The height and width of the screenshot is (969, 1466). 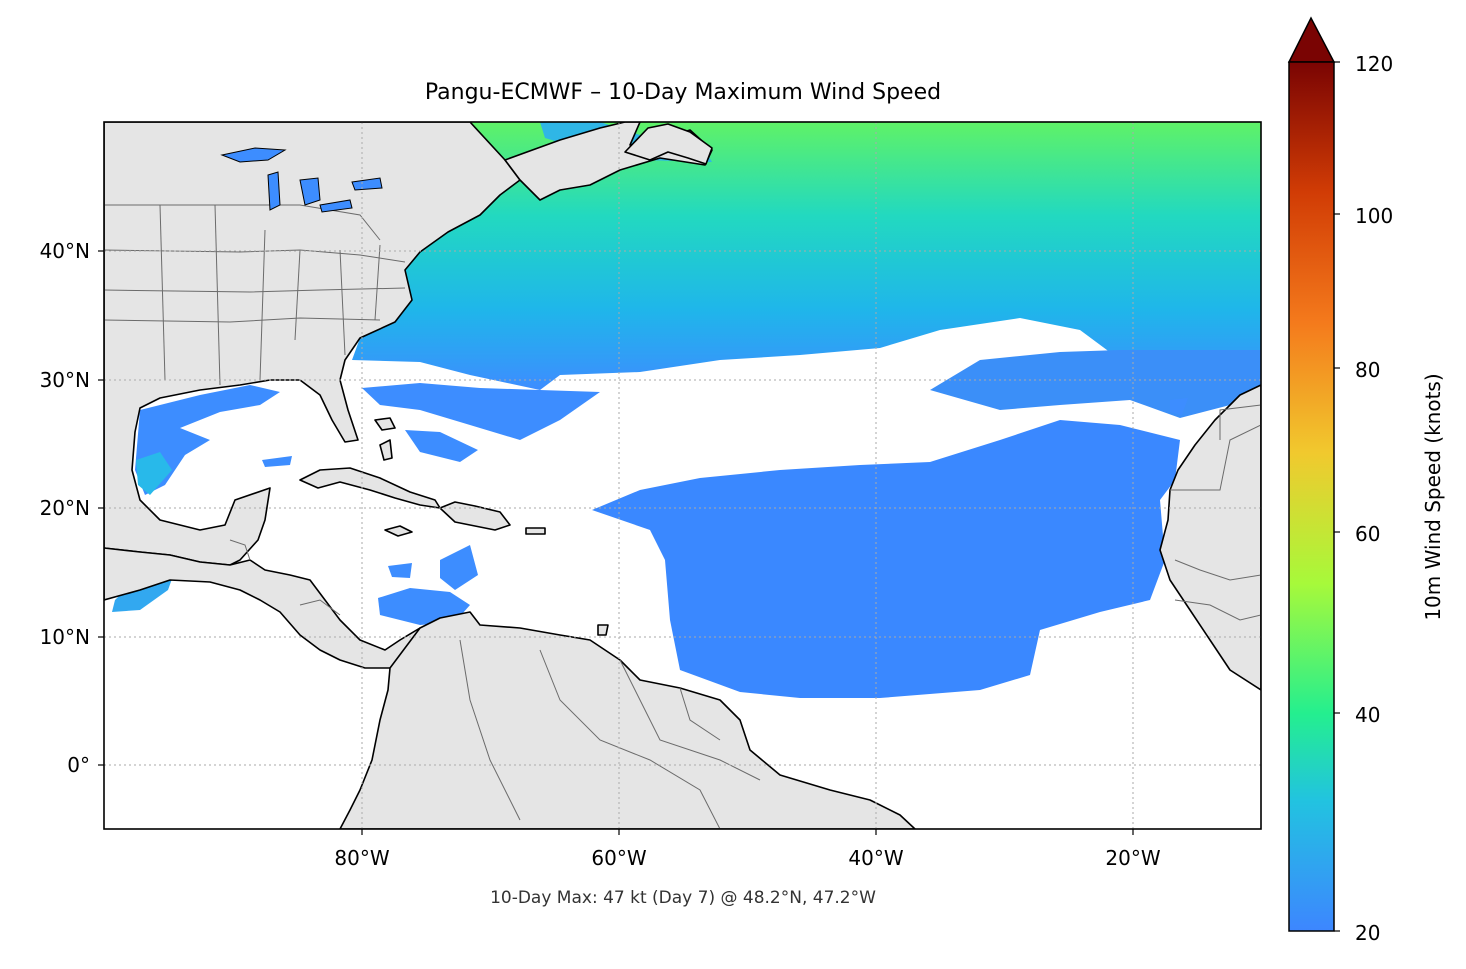 What do you see at coordinates (618, 858) in the screenshot?
I see `lon-label-60w: 60°W` at bounding box center [618, 858].